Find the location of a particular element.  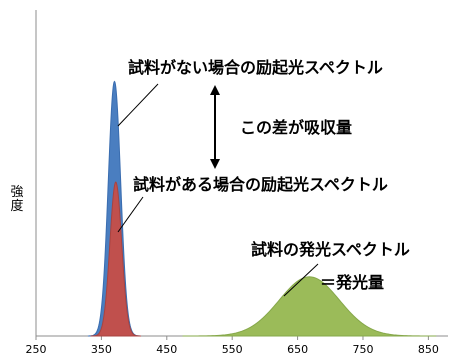

x-tick-marks is located at coordinates (232, 338).